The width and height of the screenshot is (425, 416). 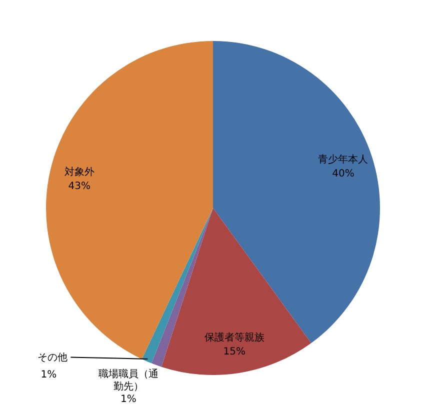 What do you see at coordinates (79, 186) in the screenshot?
I see `data-label: 43%` at bounding box center [79, 186].